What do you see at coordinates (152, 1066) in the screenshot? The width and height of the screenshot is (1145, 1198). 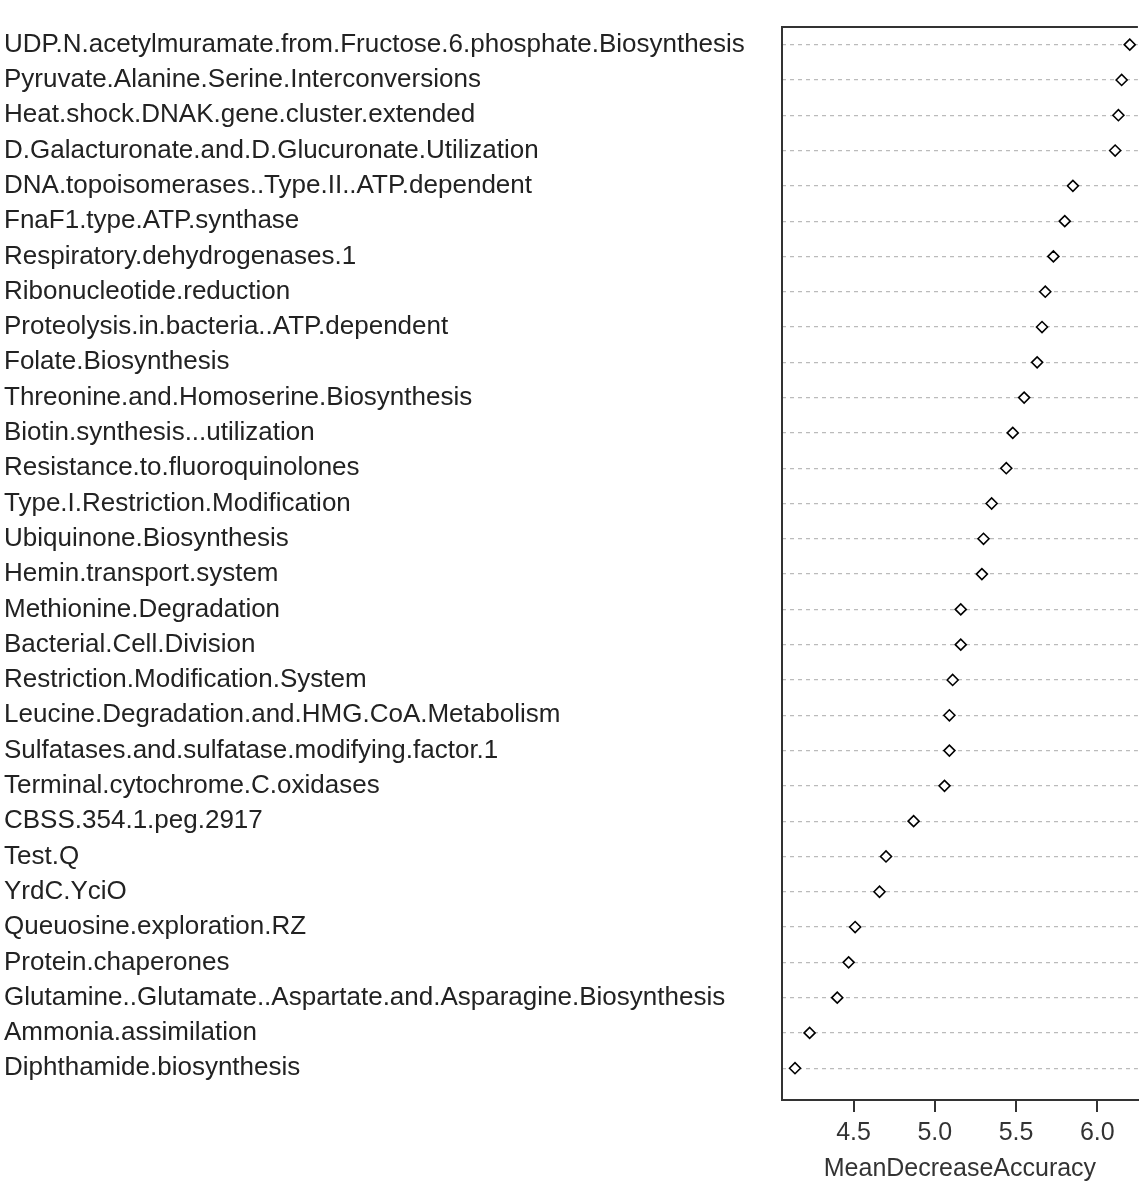 I see `y-tick-label: Diphthamide.biosynthesis` at bounding box center [152, 1066].